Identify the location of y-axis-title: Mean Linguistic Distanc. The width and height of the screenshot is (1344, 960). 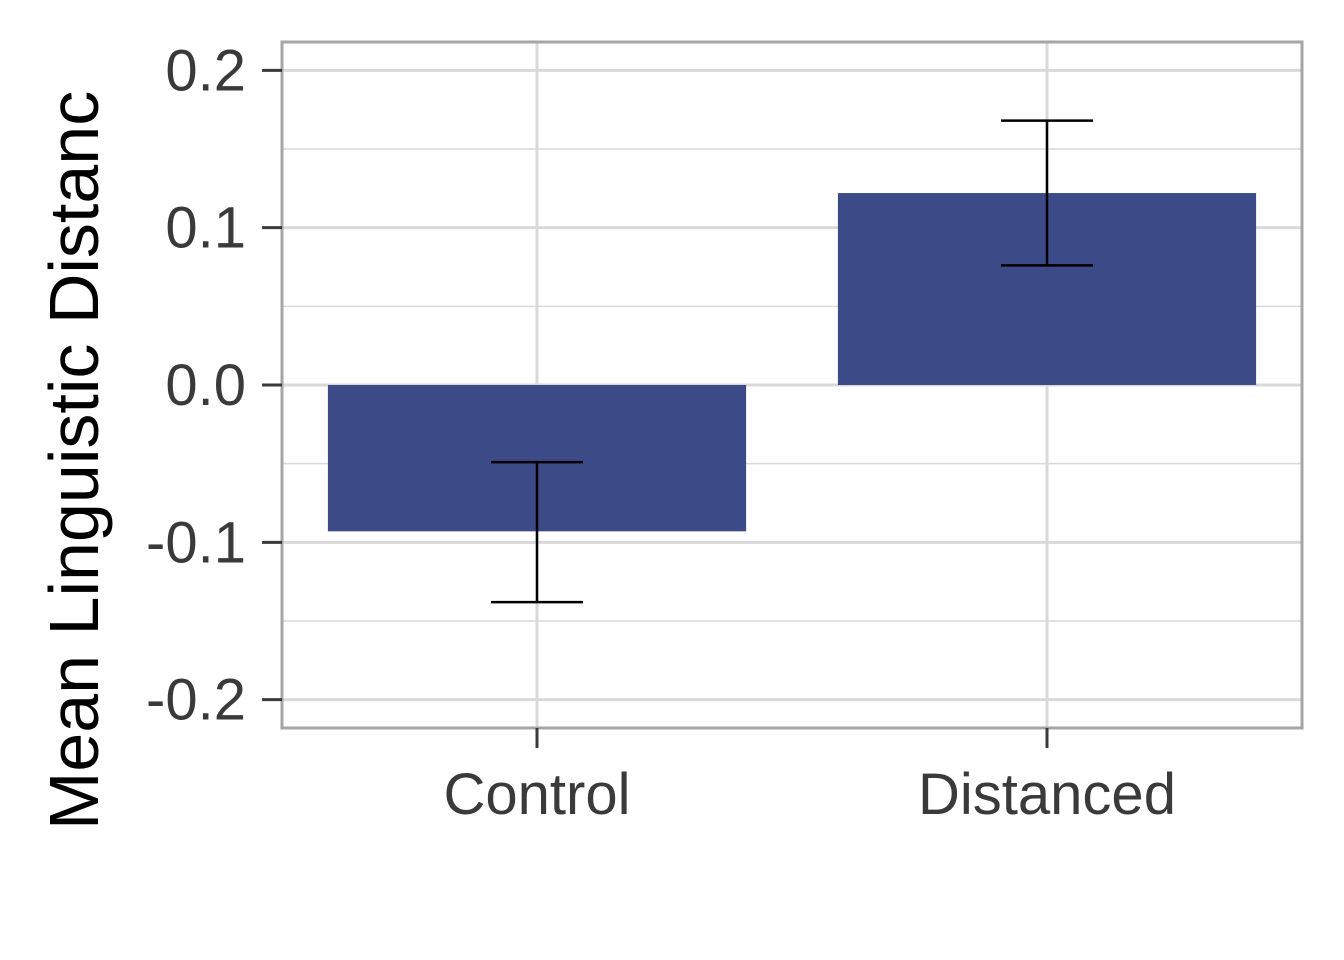
(74, 460).